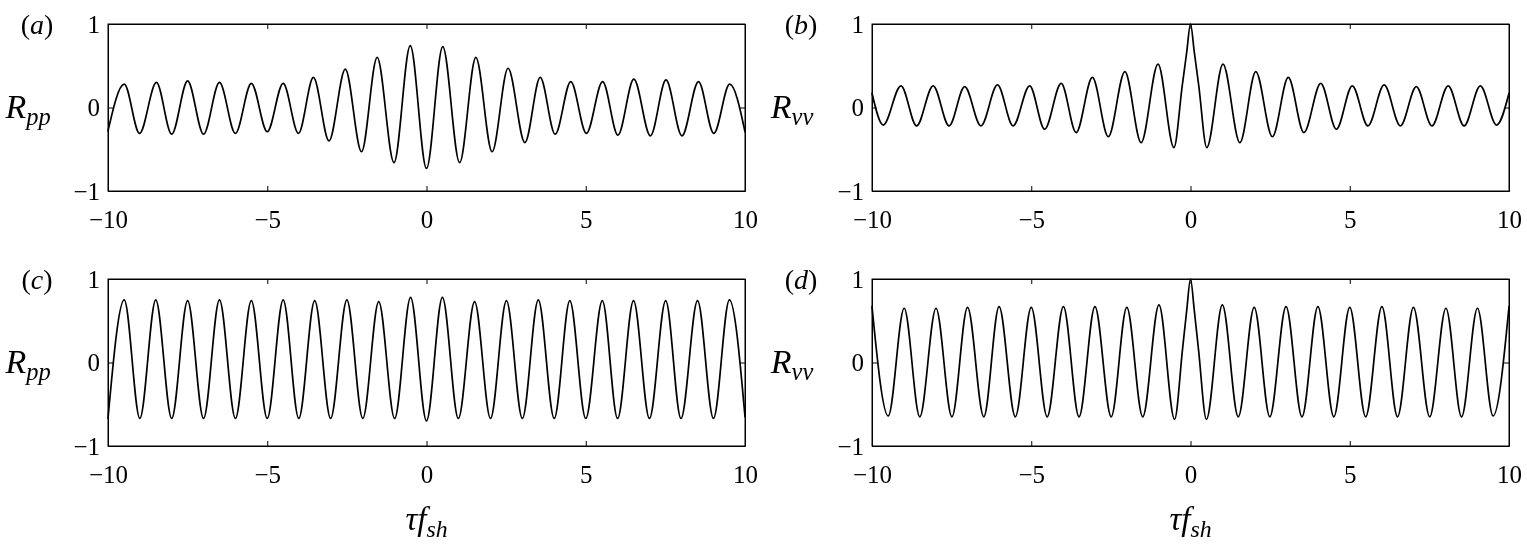 The image size is (1527, 549). I want to click on chart-title: (d), so click(801, 279).